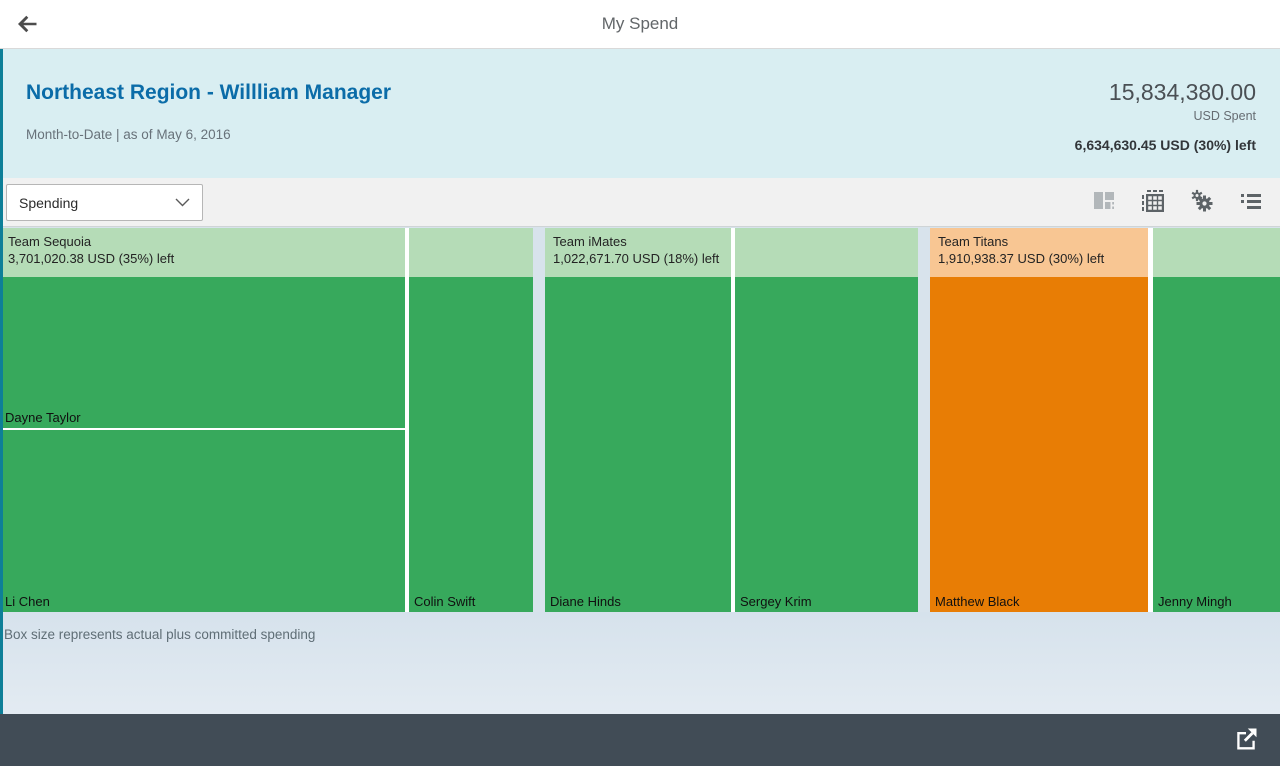 This screenshot has height=766, width=1280. What do you see at coordinates (640, 202) in the screenshot?
I see `chart-toolbar: Spending` at bounding box center [640, 202].